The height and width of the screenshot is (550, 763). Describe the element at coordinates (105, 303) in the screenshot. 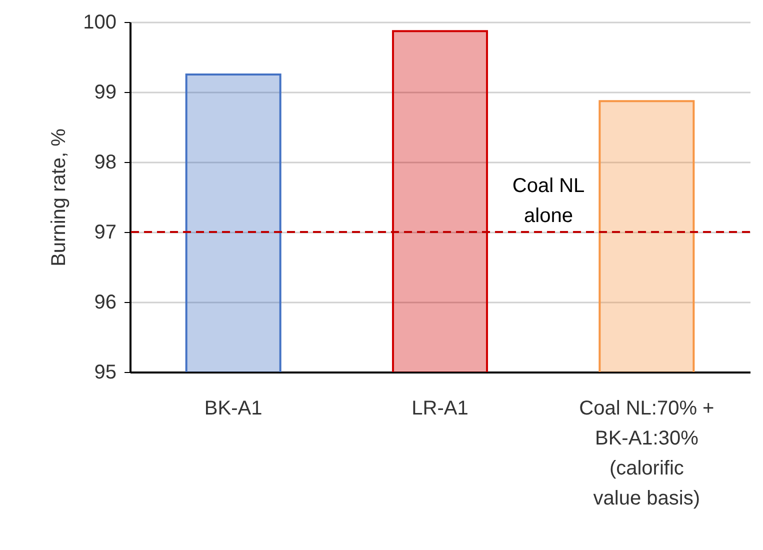

I see `y-tick-label: 96` at that location.